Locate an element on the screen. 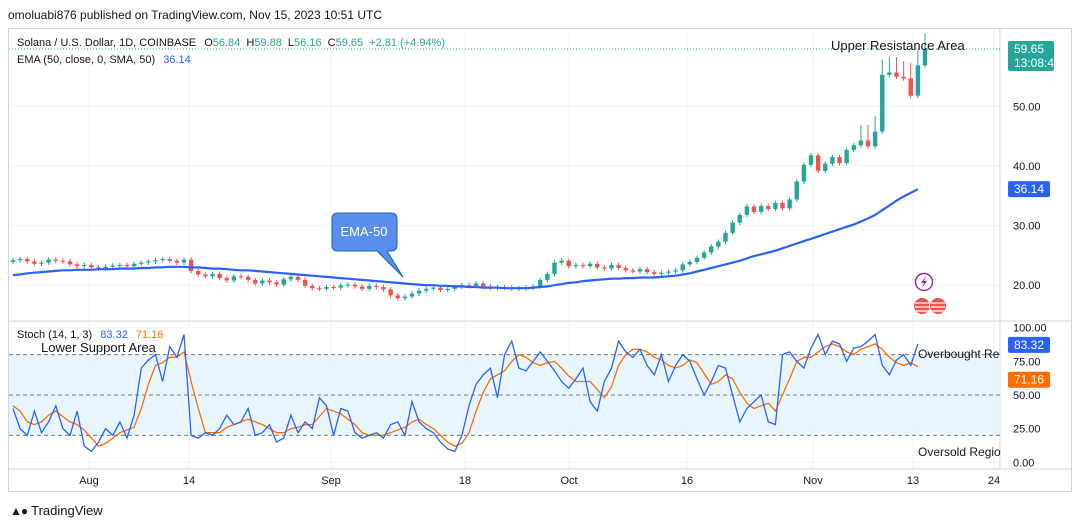 This screenshot has height=528, width=1080. d-tag-text: 71.16 is located at coordinates (1029, 380).